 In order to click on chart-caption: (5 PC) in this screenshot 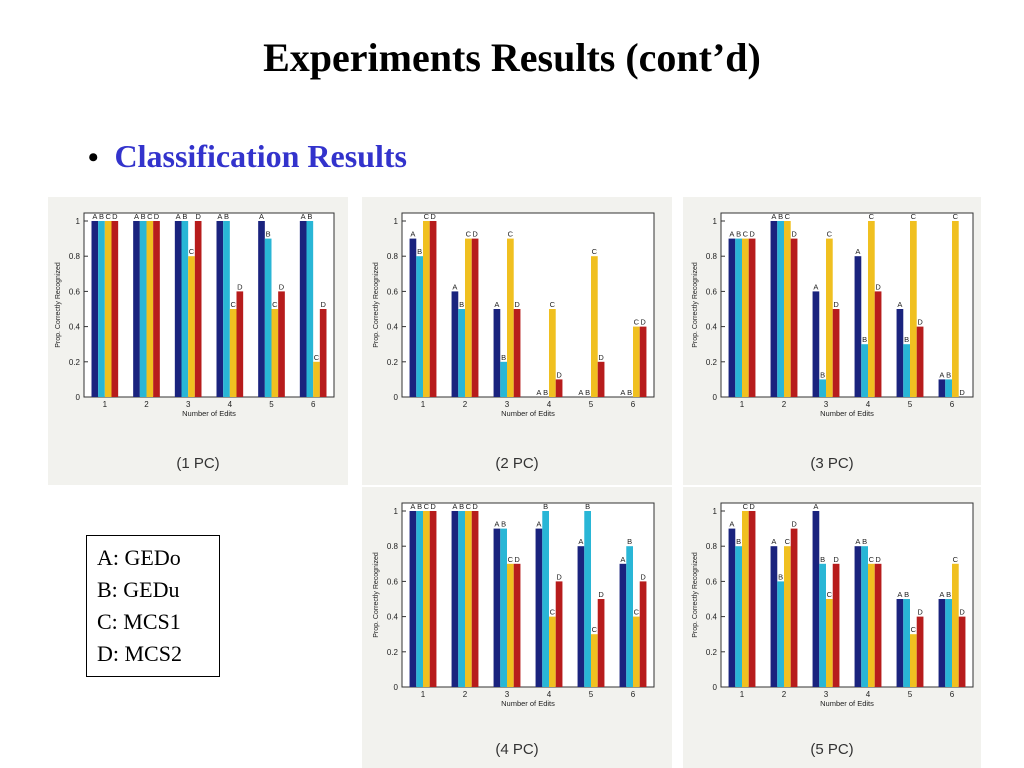, I will do `click(832, 749)`.